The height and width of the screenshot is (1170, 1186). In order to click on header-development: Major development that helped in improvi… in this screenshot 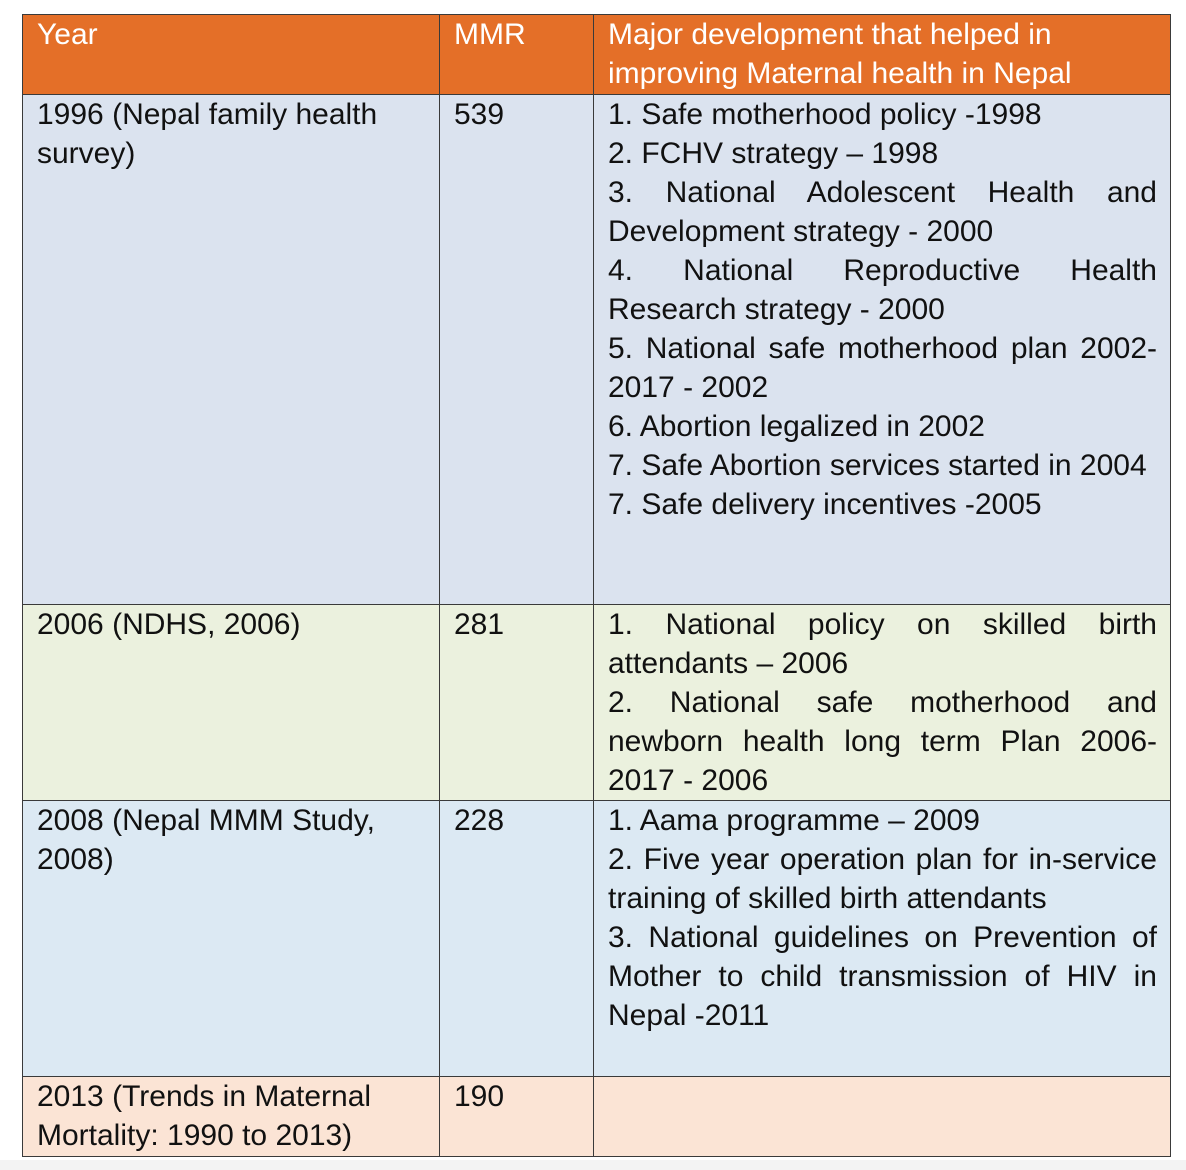, I will do `click(882, 54)`.